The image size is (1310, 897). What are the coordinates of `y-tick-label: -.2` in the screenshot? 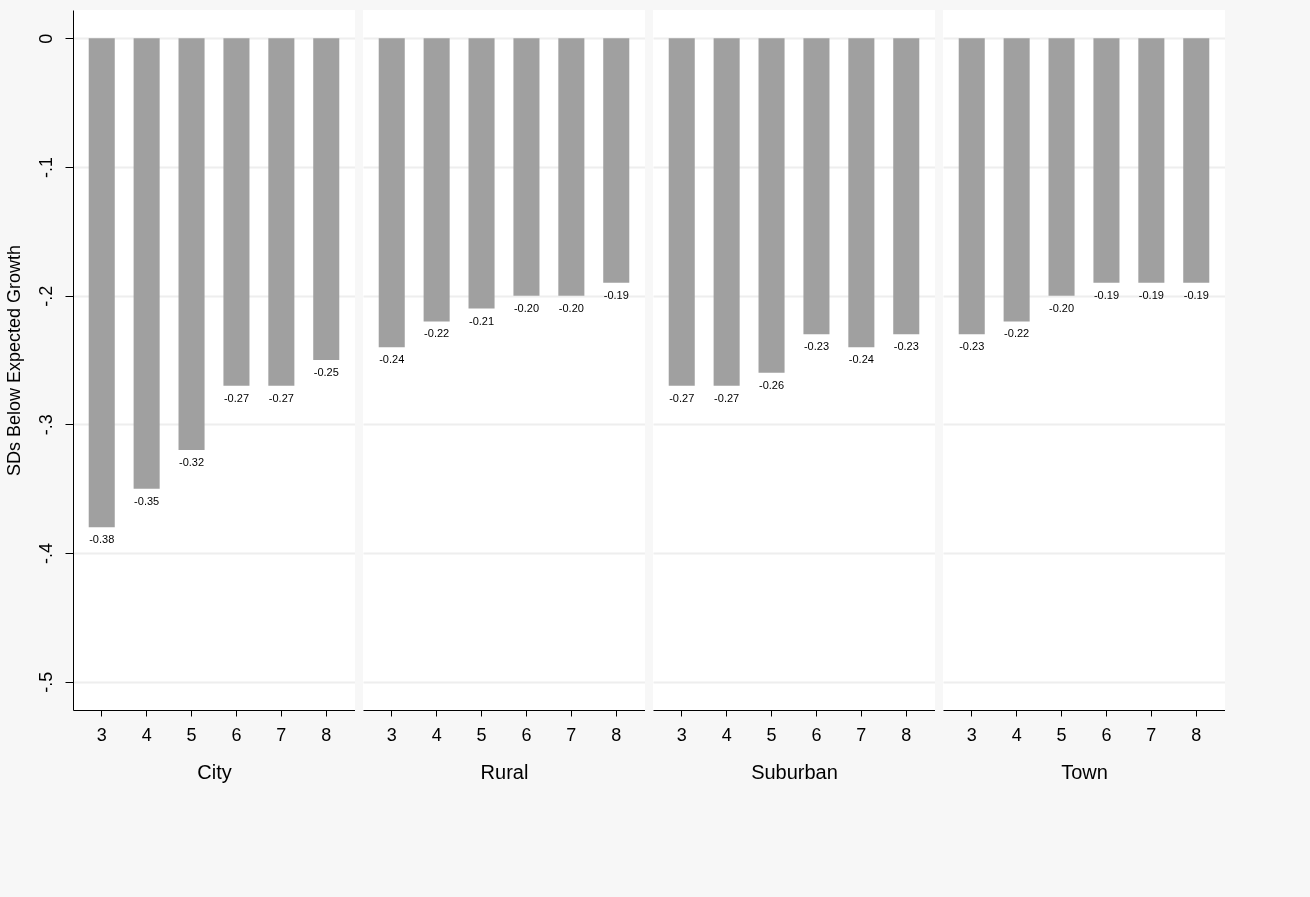 It's located at (45, 296).